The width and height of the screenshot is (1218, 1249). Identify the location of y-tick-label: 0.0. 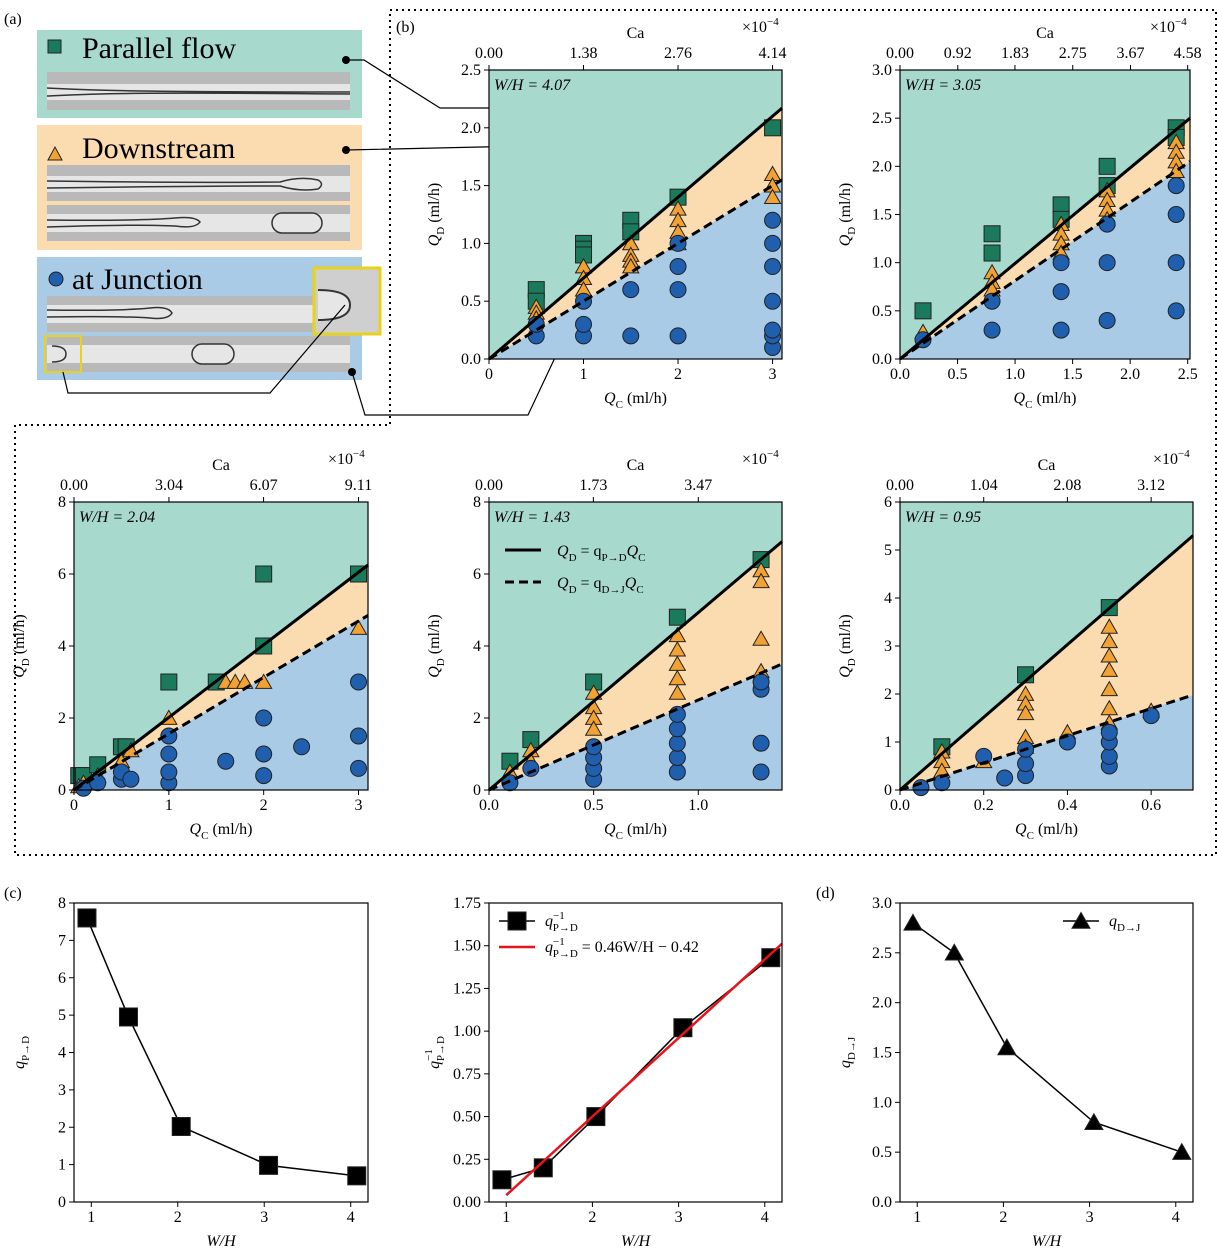
(882, 359).